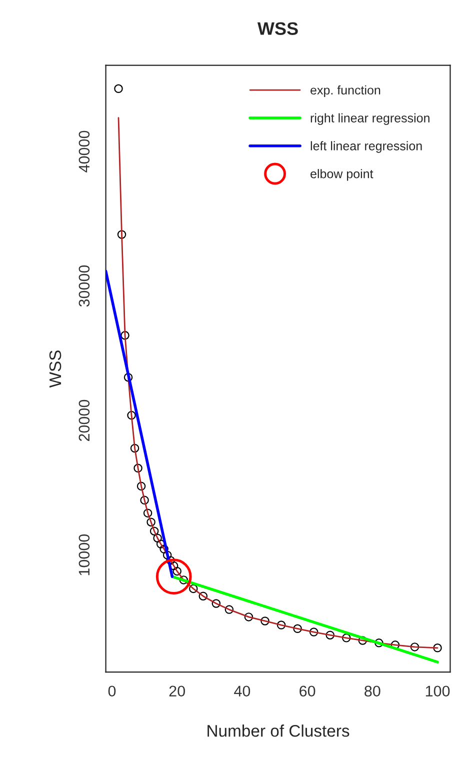 The width and height of the screenshot is (458, 769). What do you see at coordinates (308, 691) in the screenshot?
I see `x-tick-label: 60` at bounding box center [308, 691].